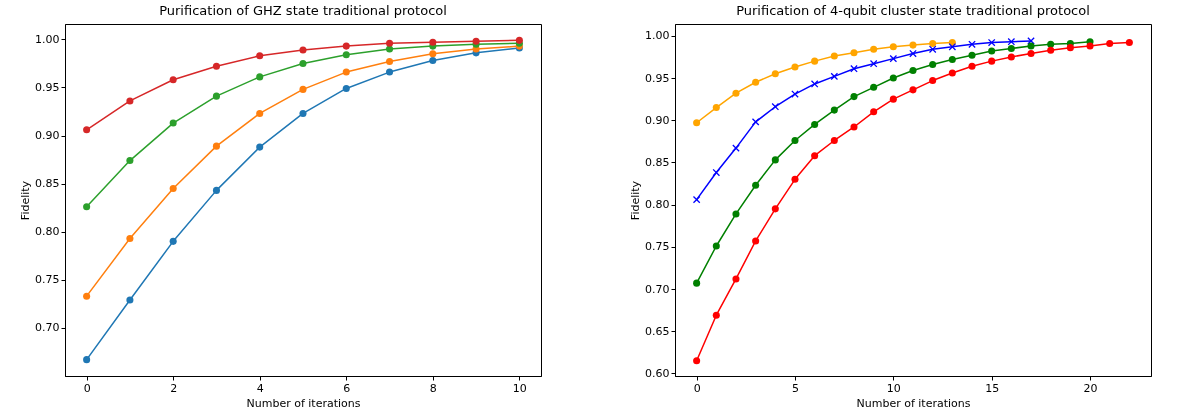 This screenshot has width=1183, height=420. I want to click on chart-title: Purification of 4-qubit cluster state traditional protocol, so click(913, 10).